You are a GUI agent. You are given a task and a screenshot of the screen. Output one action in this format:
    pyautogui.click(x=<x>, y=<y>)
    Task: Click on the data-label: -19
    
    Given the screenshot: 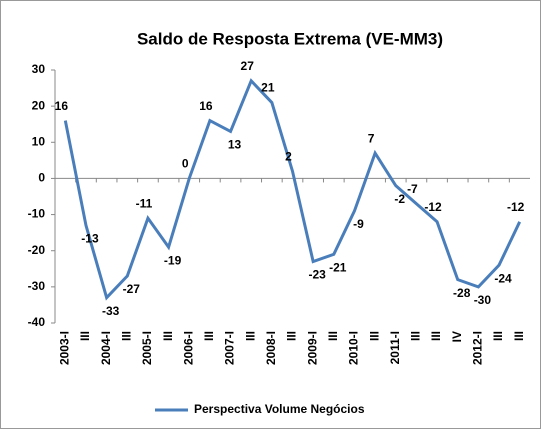 What is the action you would take?
    pyautogui.click(x=173, y=260)
    